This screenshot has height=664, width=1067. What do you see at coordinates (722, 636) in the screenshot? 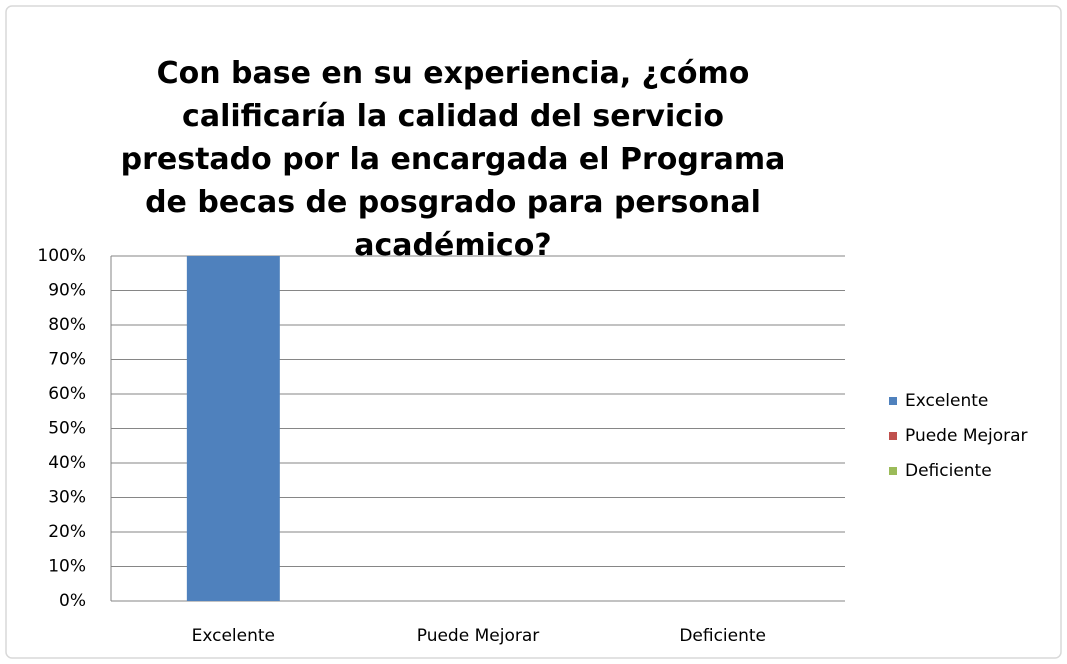
I see `x-tick-label: Deficiente` at bounding box center [722, 636].